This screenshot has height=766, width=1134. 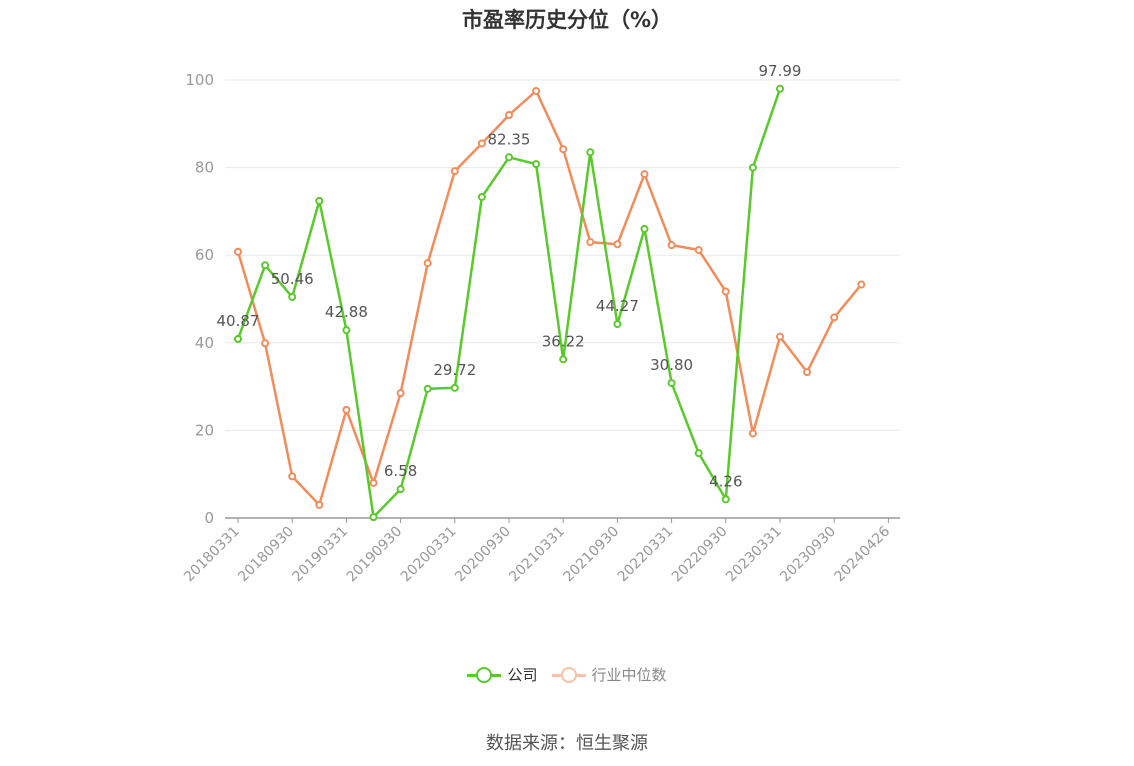 I want to click on x-tick-label: 20240426, so click(x=863, y=554).